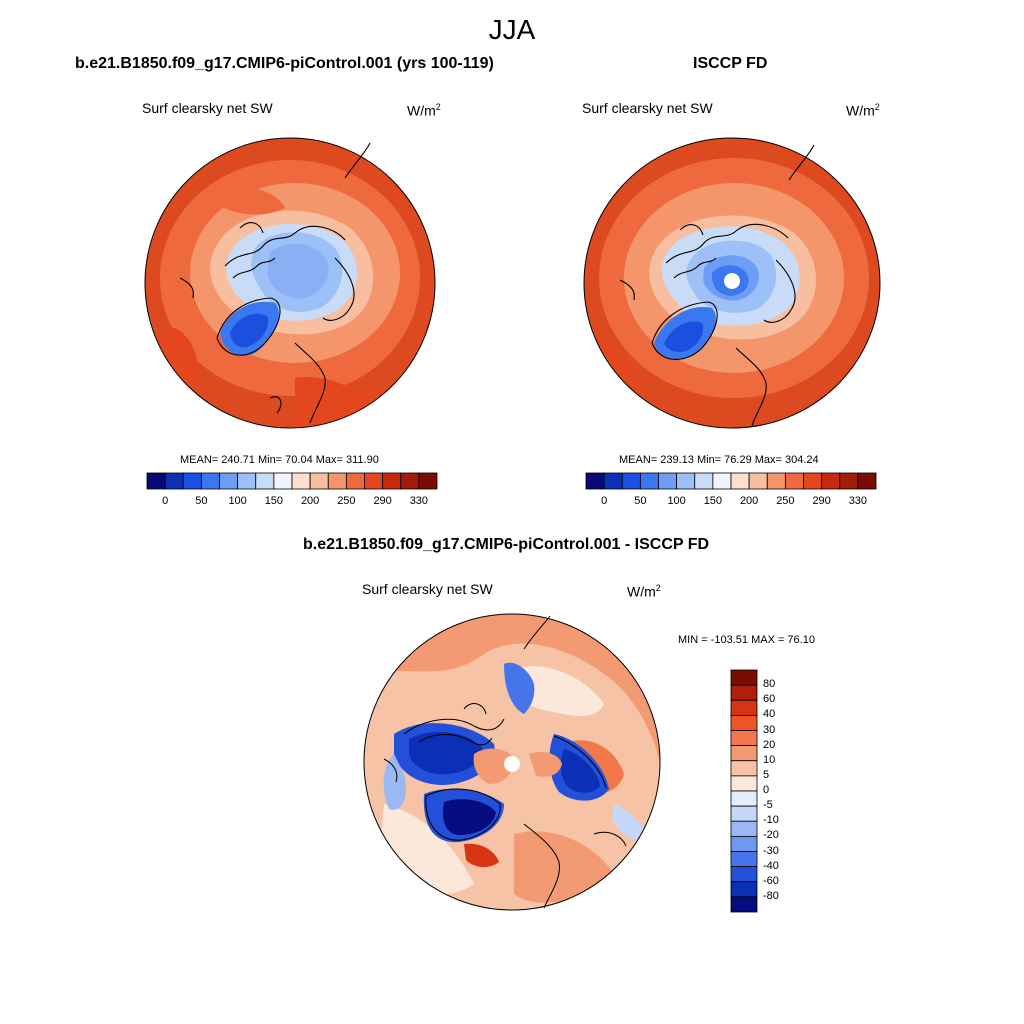 This screenshot has height=1024, width=1024. I want to click on colorbar-tick-label: -80, so click(771, 895).